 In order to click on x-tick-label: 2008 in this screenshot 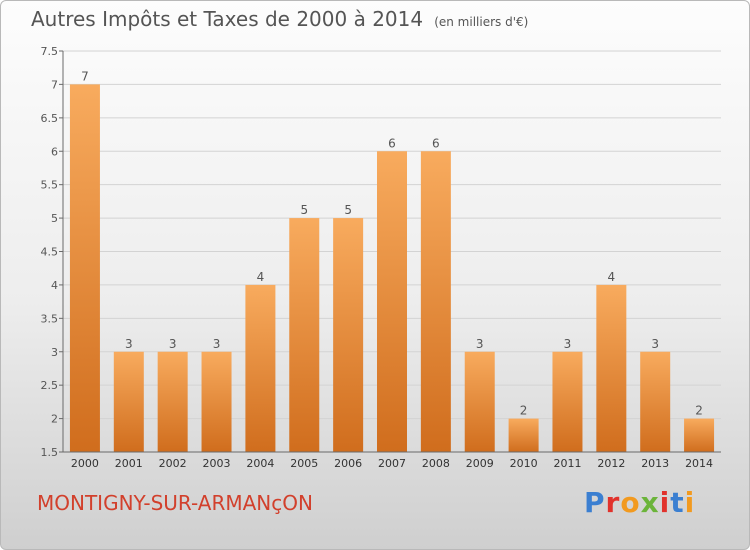, I will do `click(436, 463)`.